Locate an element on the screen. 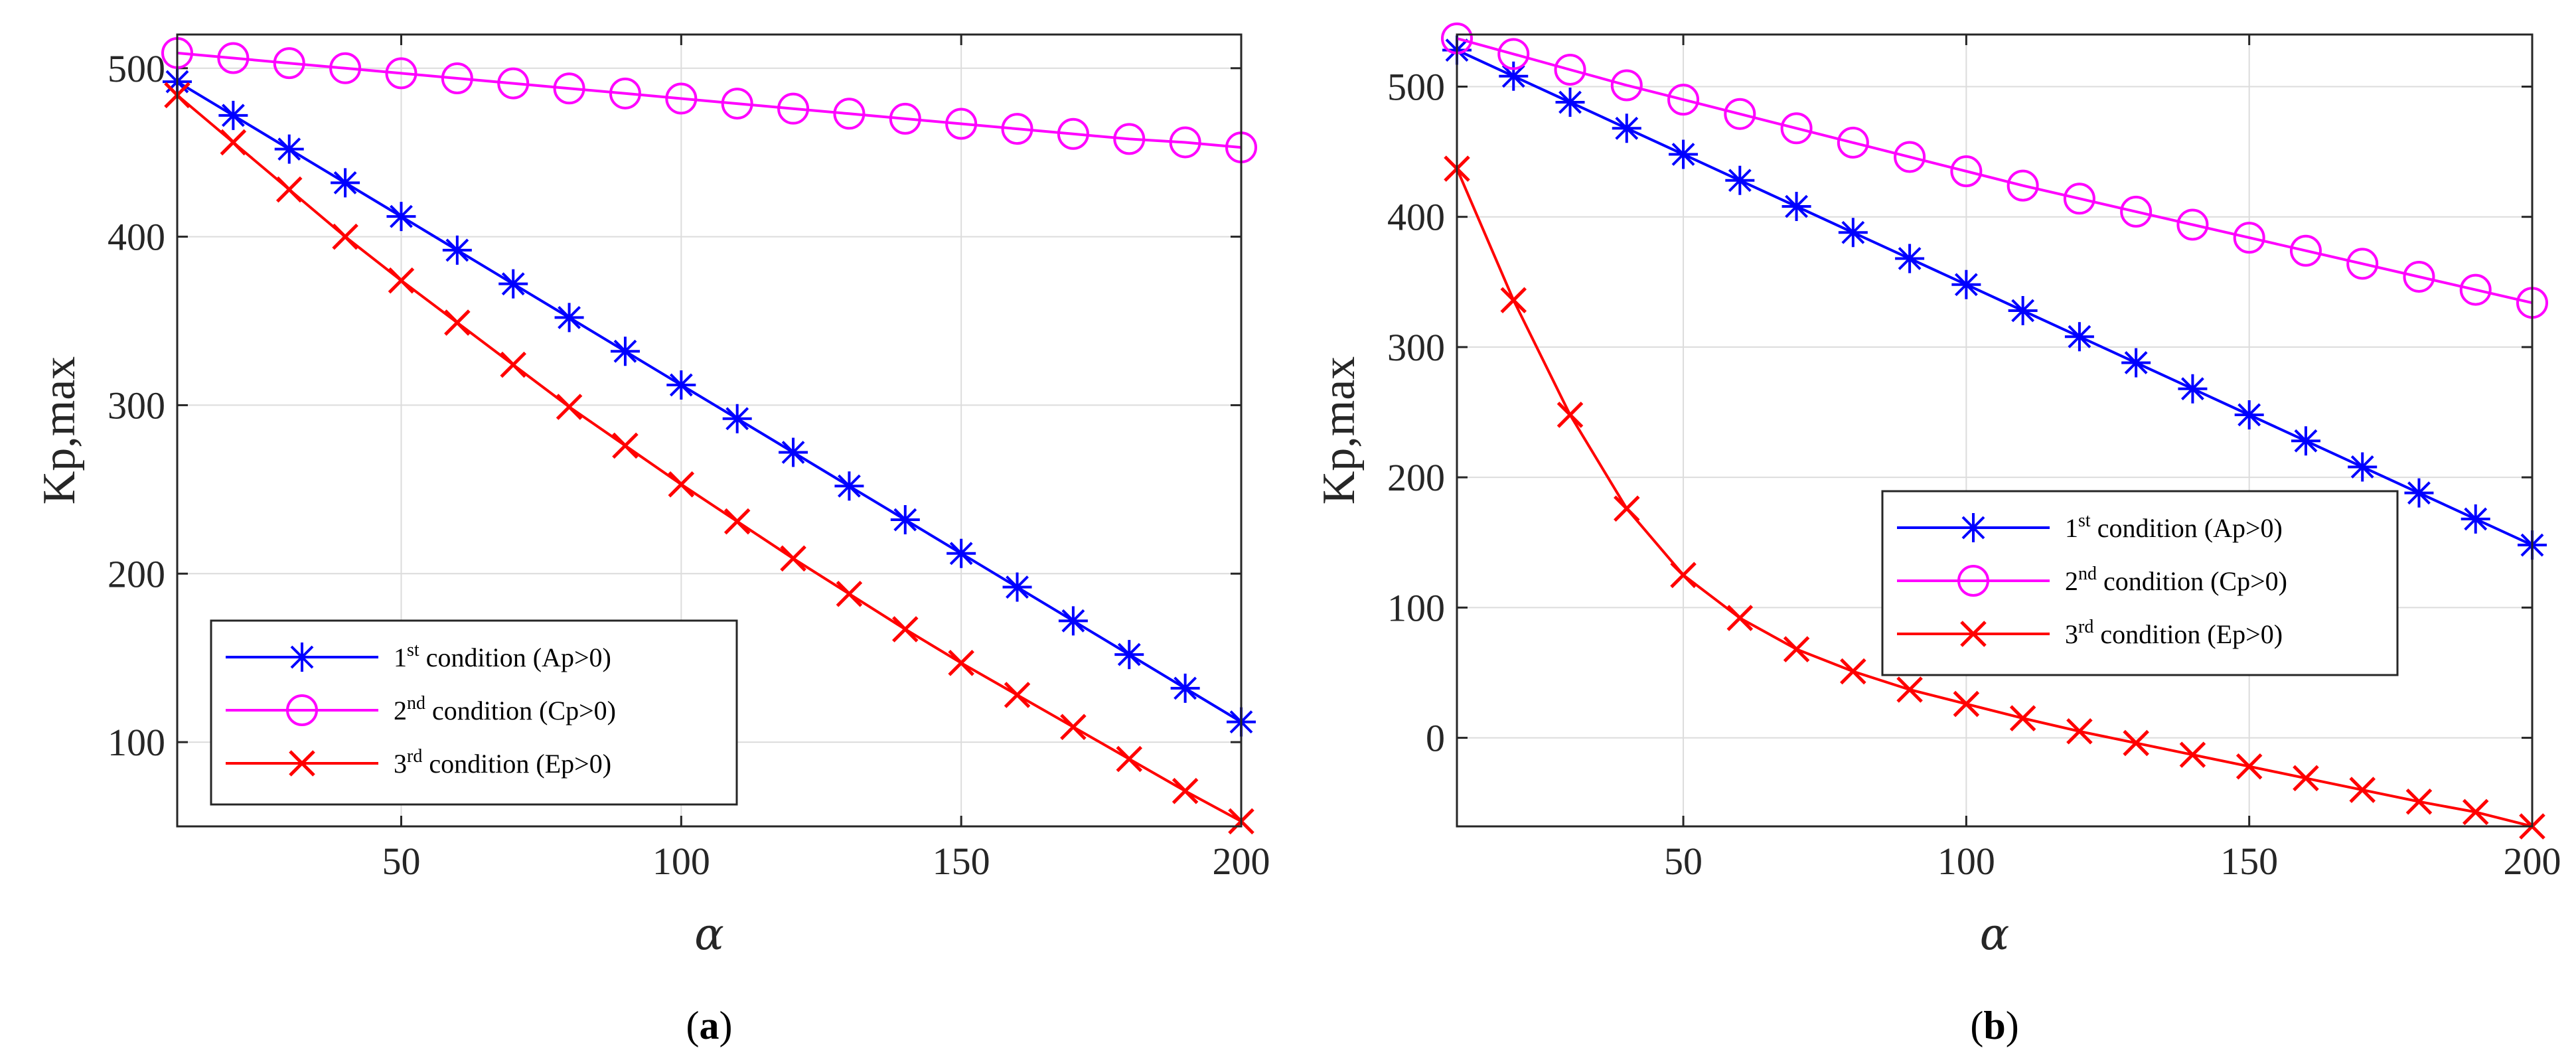 This screenshot has height=1064, width=2576. figure-caption: (a) is located at coordinates (709, 1025).